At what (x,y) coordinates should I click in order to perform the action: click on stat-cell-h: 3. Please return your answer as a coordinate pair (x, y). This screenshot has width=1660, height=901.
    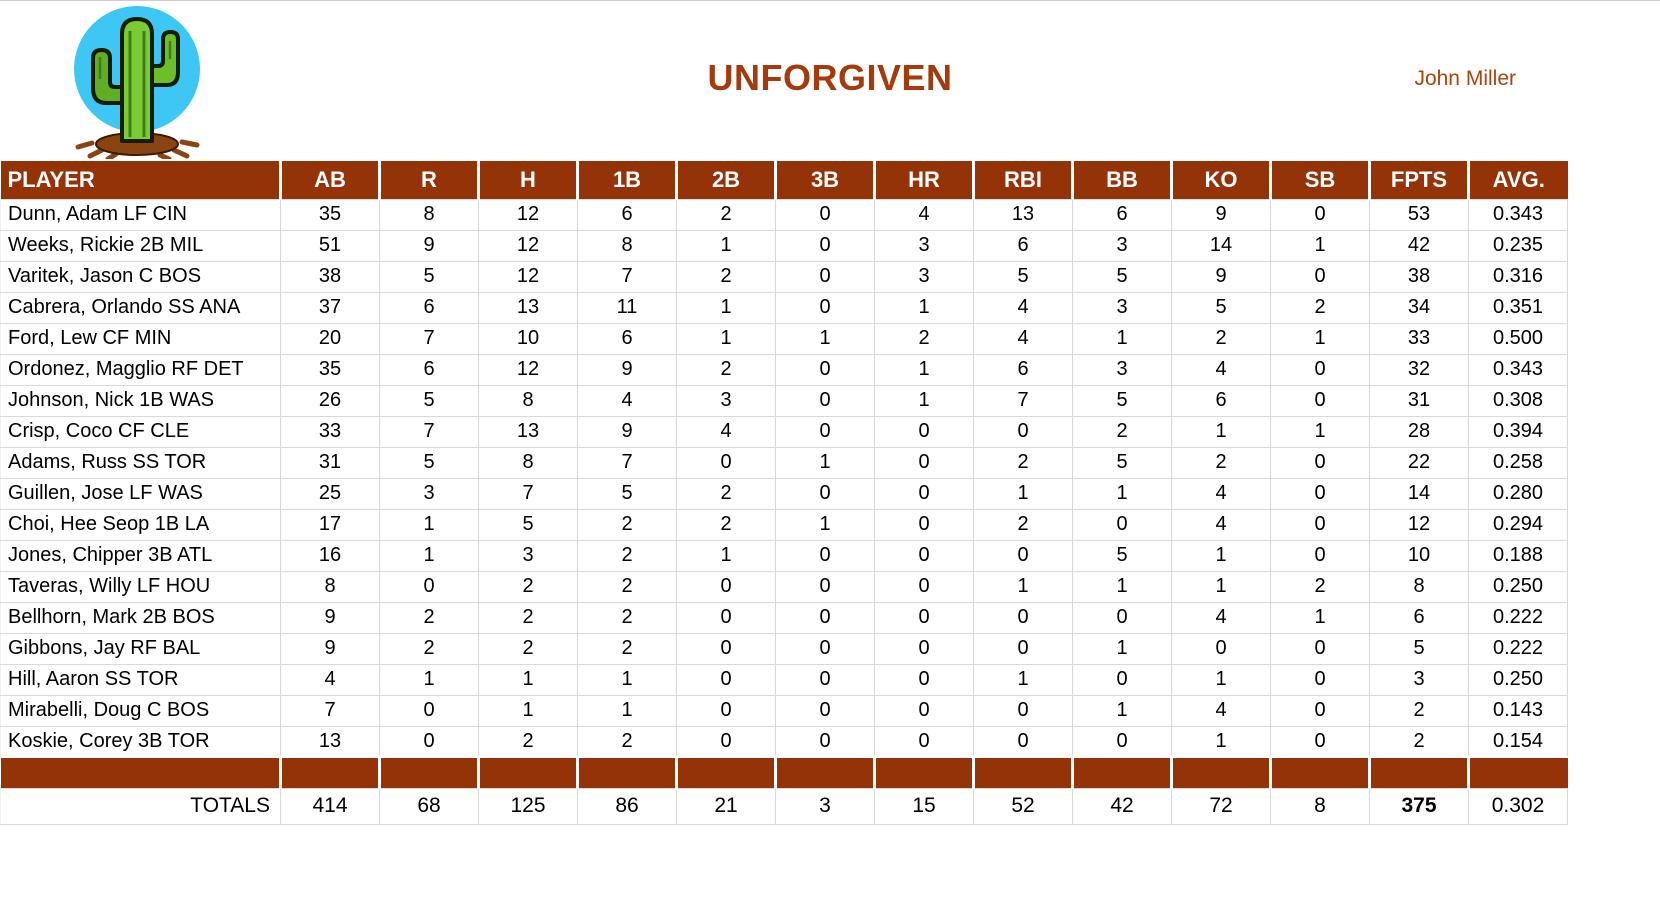
    Looking at the image, I should click on (528, 555).